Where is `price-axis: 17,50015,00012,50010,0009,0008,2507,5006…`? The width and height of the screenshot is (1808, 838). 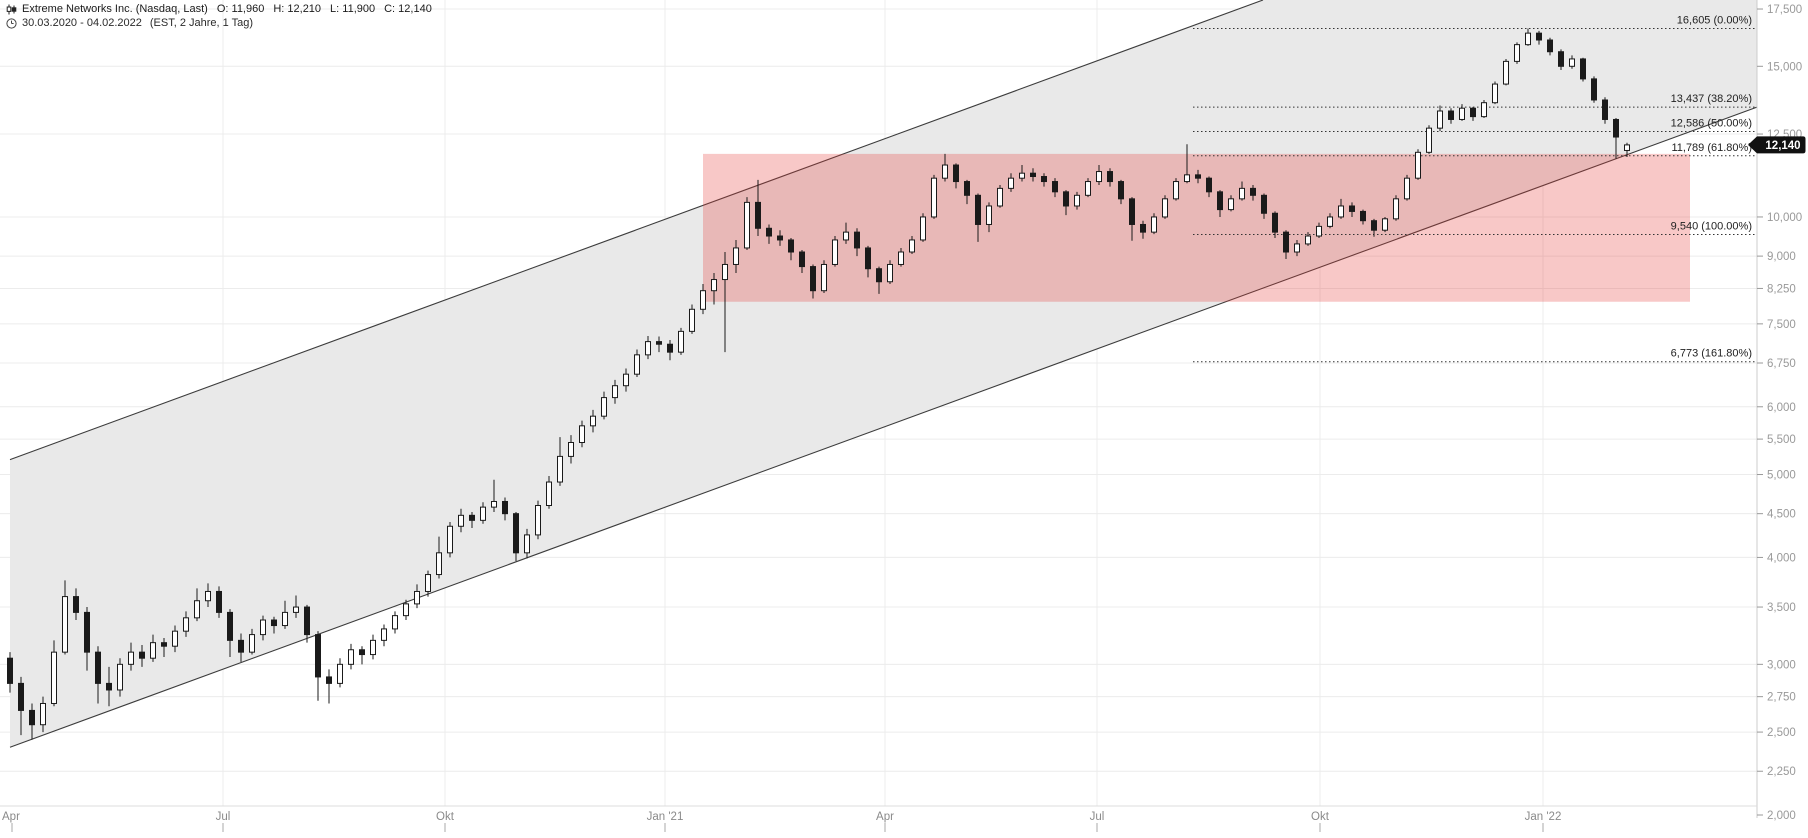
price-axis: 17,50015,00012,50010,0009,0008,2507,5006… is located at coordinates (1779, 411).